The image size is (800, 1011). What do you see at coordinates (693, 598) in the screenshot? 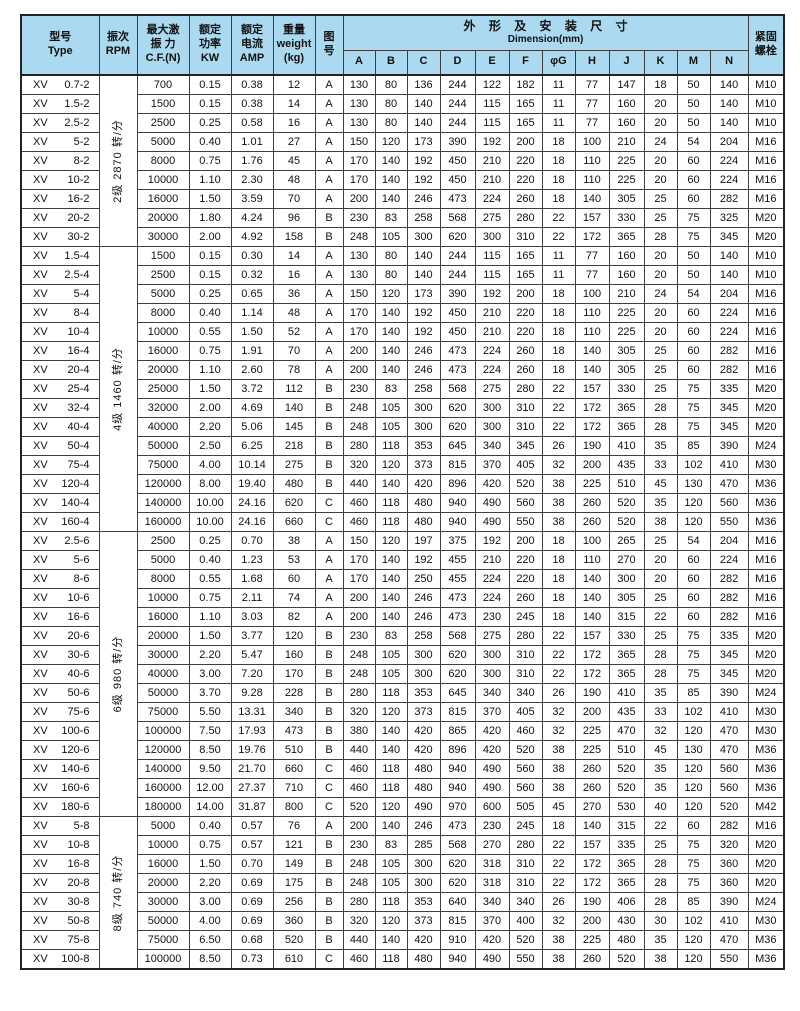
I see `cell-dim-m: 60` at bounding box center [693, 598].